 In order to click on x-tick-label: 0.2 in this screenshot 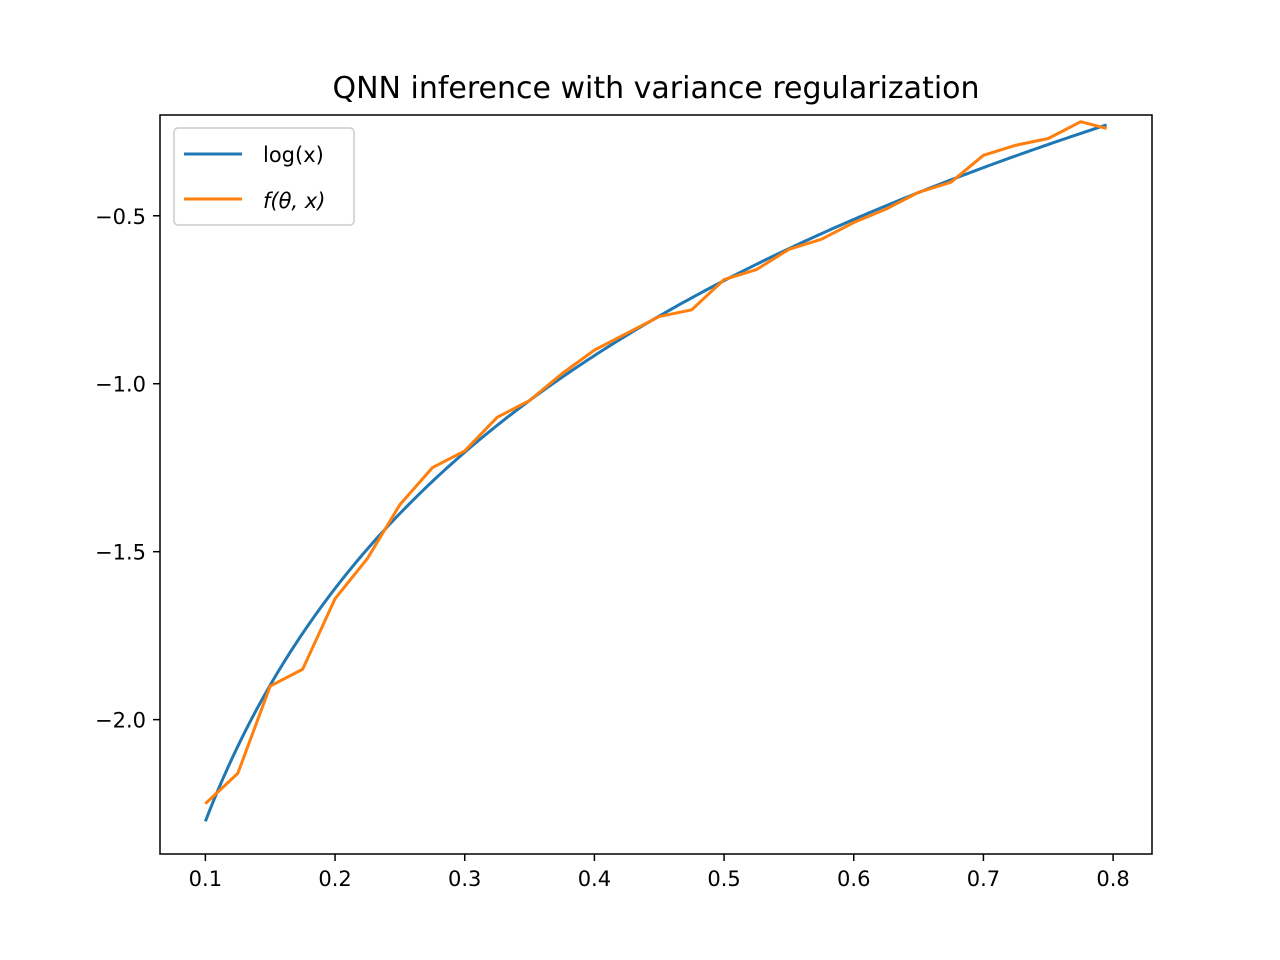, I will do `click(334, 879)`.